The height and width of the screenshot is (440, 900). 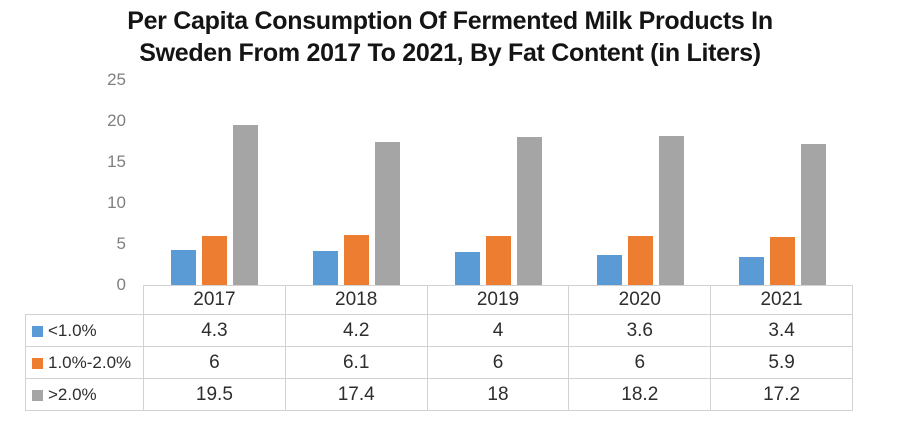 What do you see at coordinates (640, 330) in the screenshot?
I see `value-cell: 3.6` at bounding box center [640, 330].